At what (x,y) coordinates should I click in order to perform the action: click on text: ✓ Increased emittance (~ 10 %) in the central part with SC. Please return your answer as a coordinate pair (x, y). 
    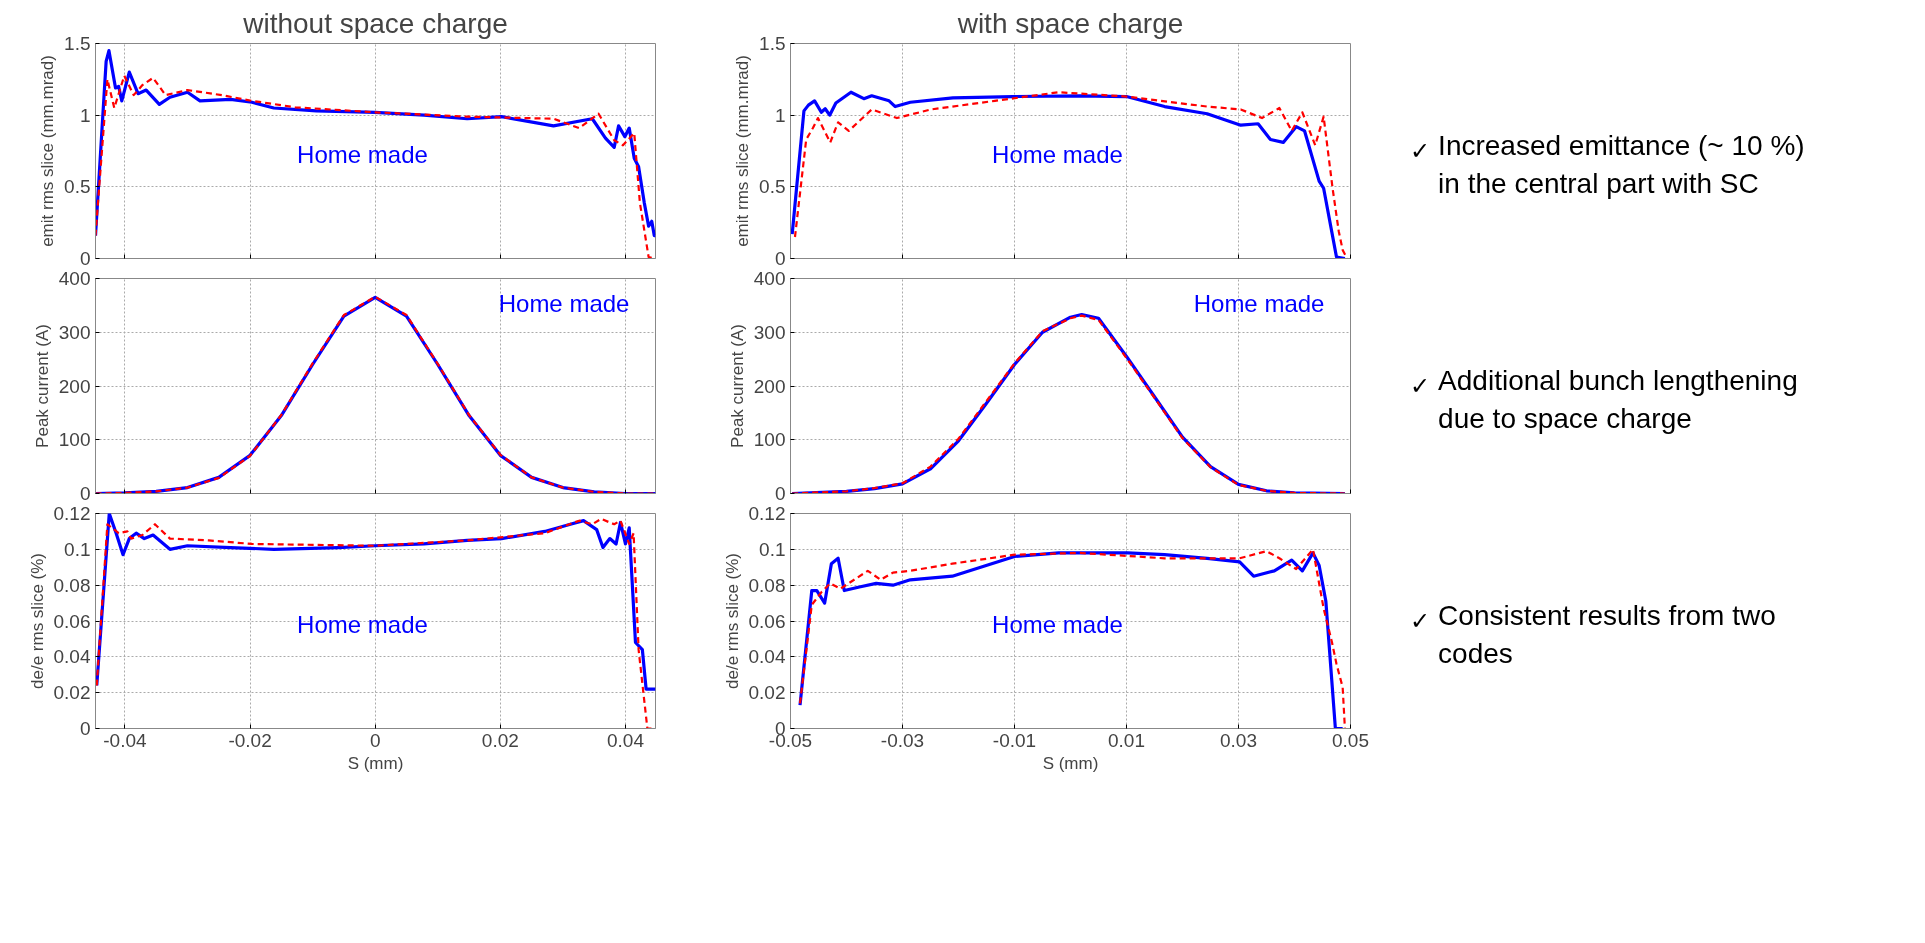
    Looking at the image, I should click on (1607, 164).